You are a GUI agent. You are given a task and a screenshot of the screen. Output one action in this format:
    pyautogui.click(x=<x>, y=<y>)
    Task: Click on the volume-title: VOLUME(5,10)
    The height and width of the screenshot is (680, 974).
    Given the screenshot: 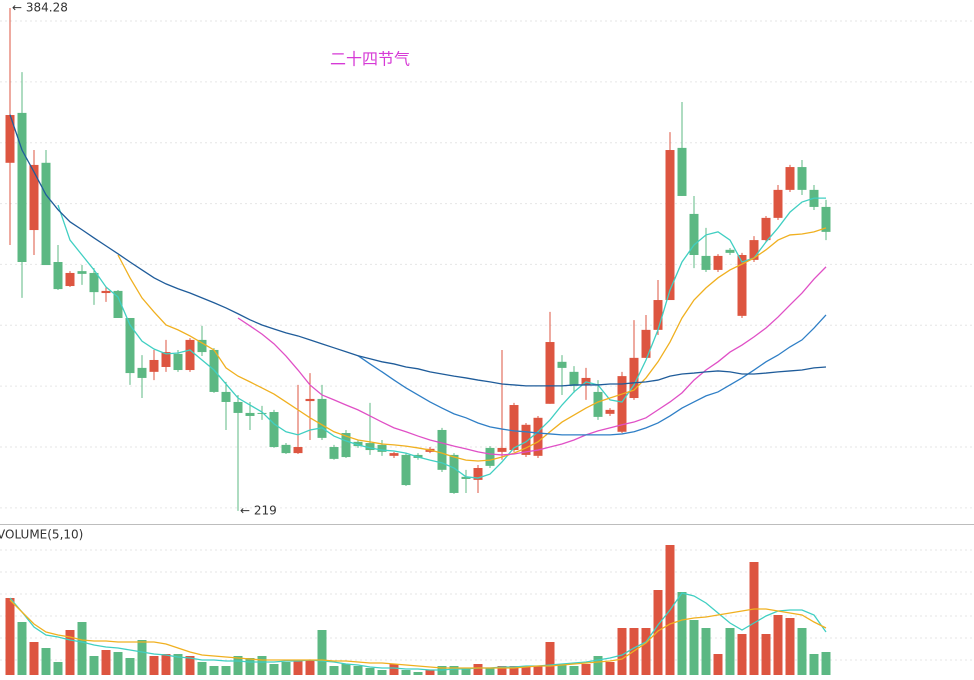 What is the action you would take?
    pyautogui.click(x=41, y=535)
    